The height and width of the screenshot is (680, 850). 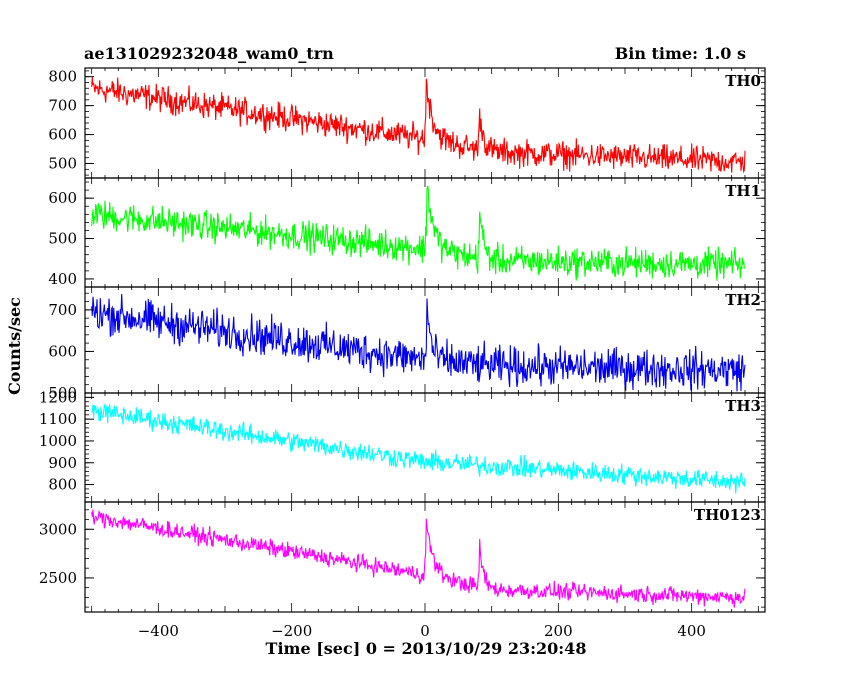 I want to click on panel-th1: 400 500 600 TH1, so click(x=407, y=232).